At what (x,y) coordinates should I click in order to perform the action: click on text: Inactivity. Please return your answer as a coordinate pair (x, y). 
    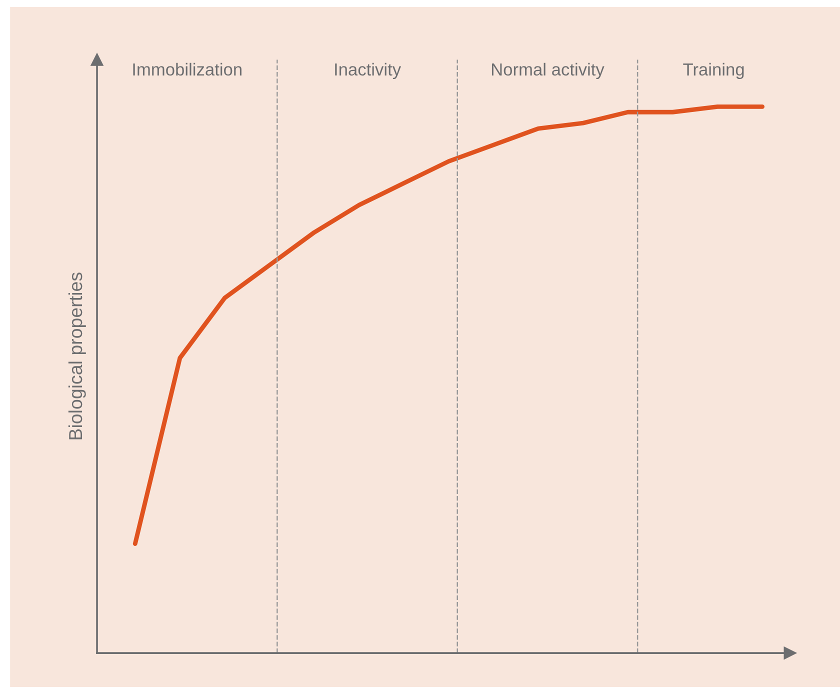
    Looking at the image, I should click on (368, 71).